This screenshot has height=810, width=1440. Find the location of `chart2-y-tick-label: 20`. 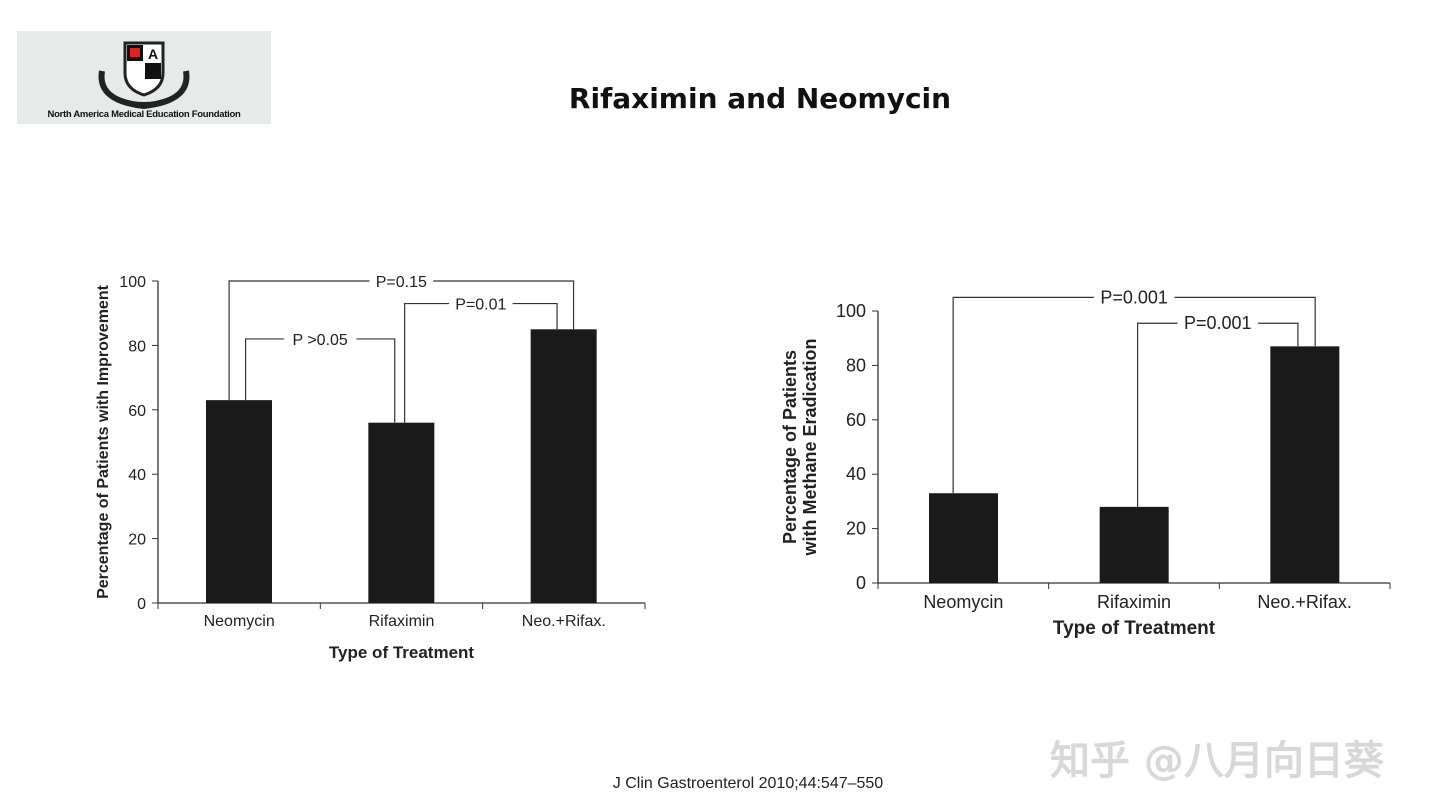

chart2-y-tick-label: 20 is located at coordinates (856, 529).